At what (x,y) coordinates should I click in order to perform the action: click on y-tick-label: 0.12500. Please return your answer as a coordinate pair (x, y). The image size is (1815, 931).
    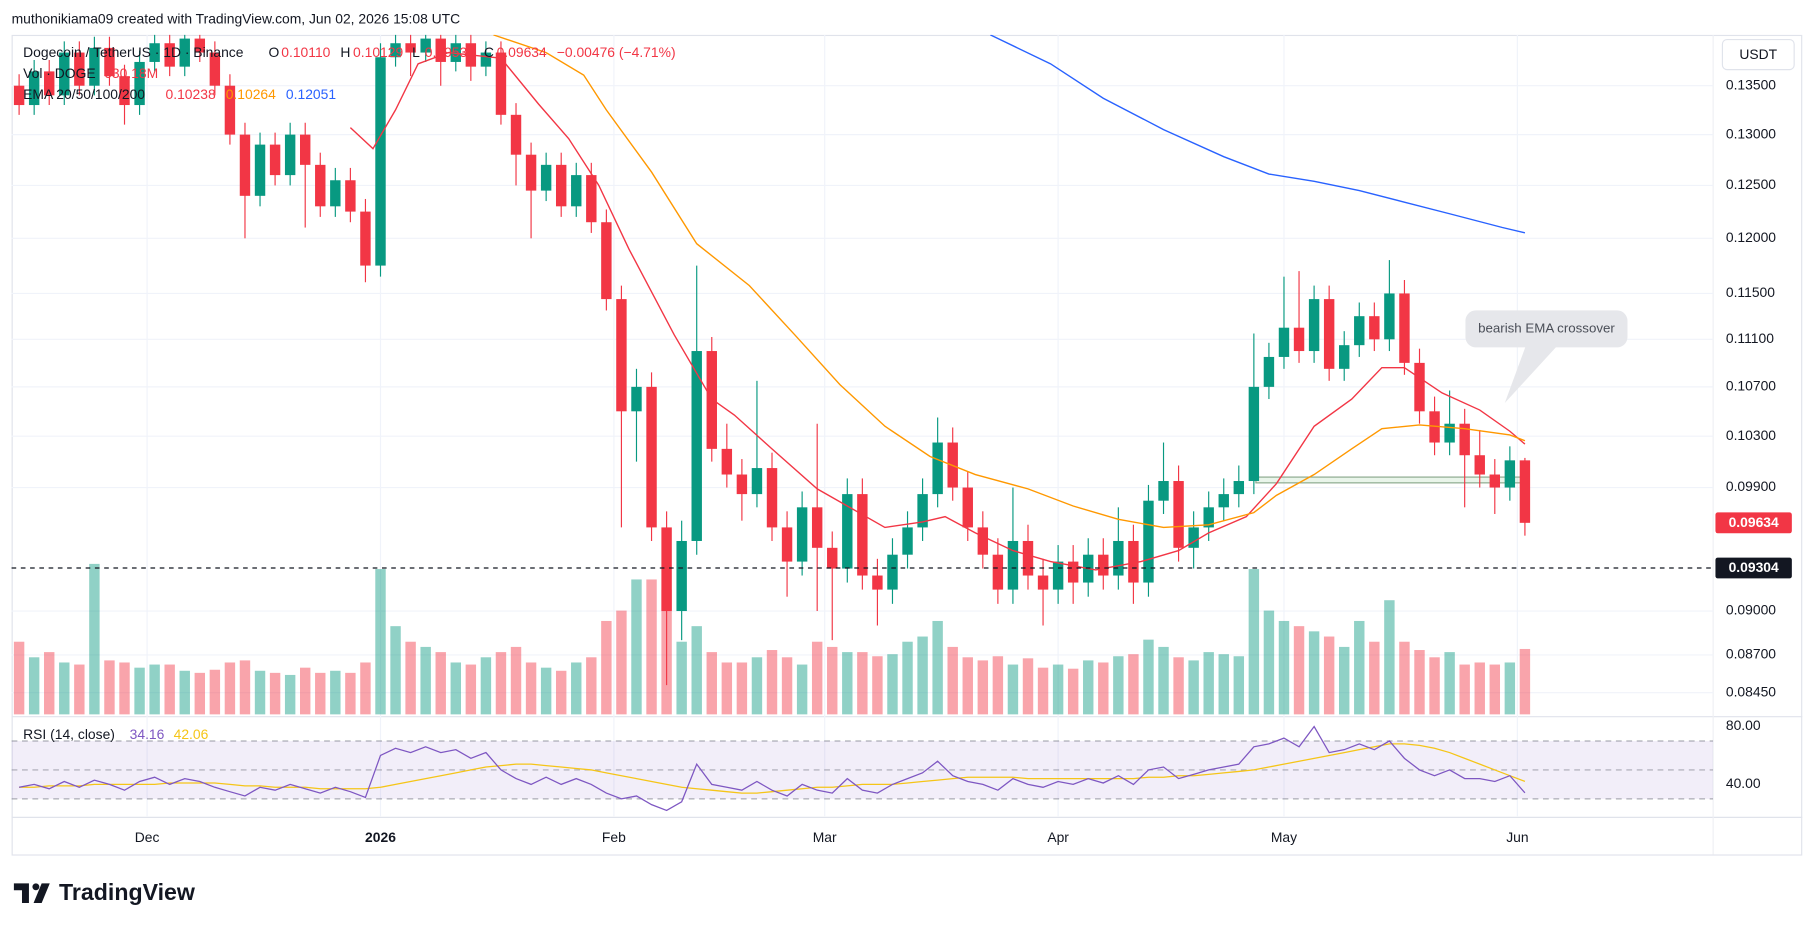
    Looking at the image, I should click on (1751, 184).